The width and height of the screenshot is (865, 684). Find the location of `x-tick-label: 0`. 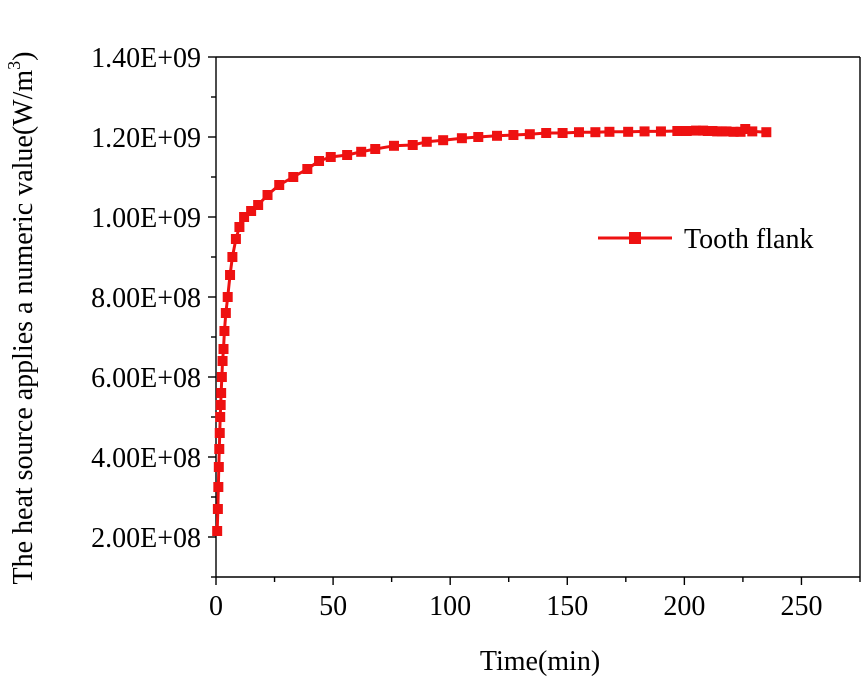

x-tick-label: 0 is located at coordinates (216, 606).